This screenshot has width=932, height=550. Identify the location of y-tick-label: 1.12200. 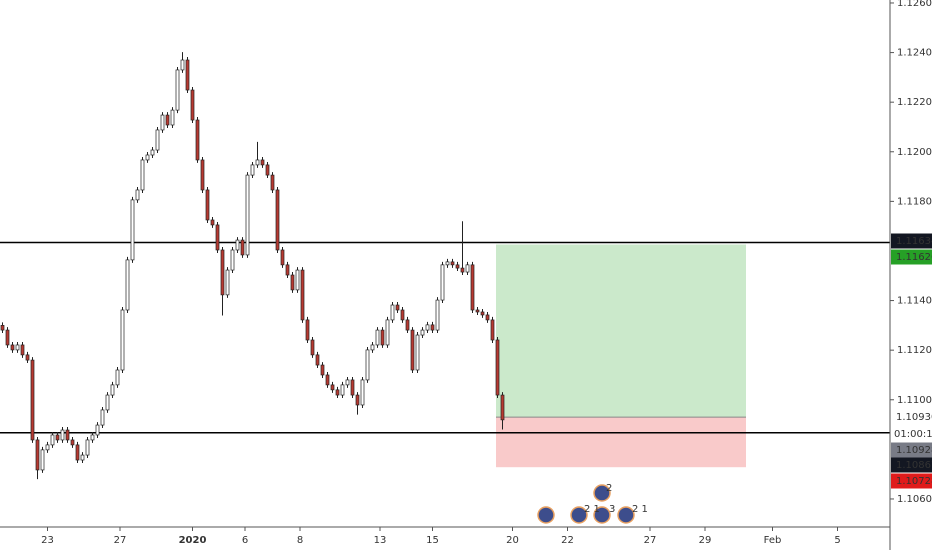
(914, 102).